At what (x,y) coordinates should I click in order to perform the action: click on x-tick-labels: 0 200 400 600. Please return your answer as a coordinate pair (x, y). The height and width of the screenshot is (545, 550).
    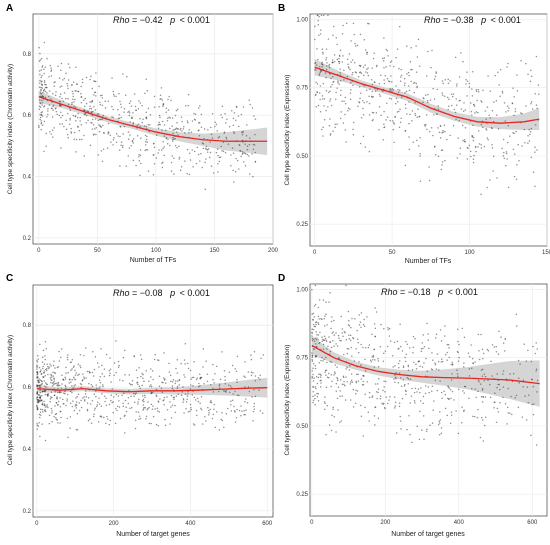
    Looking at the image, I should click on (424, 523).